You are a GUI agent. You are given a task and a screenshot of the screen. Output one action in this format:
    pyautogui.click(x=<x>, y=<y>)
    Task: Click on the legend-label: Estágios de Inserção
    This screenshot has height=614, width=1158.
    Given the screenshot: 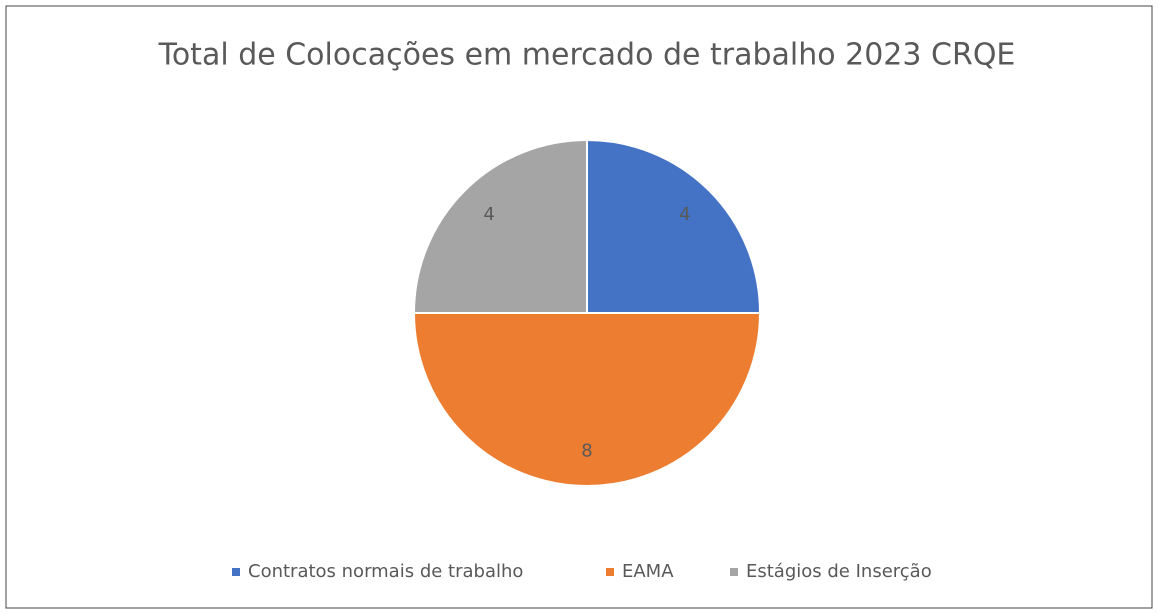 What is the action you would take?
    pyautogui.click(x=839, y=571)
    